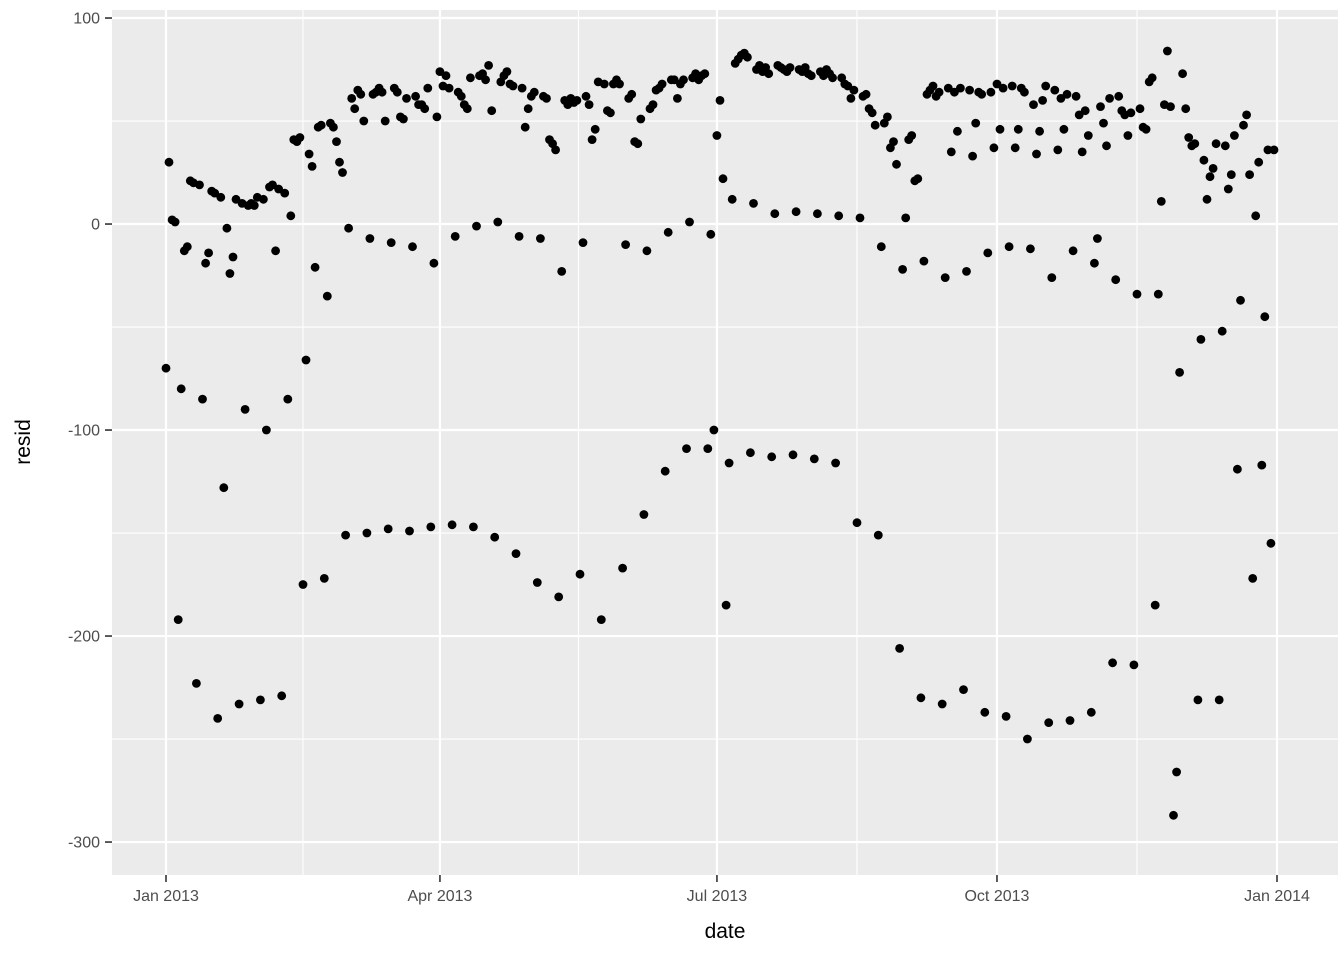  I want to click on y-tick-label: -100, so click(84, 431).